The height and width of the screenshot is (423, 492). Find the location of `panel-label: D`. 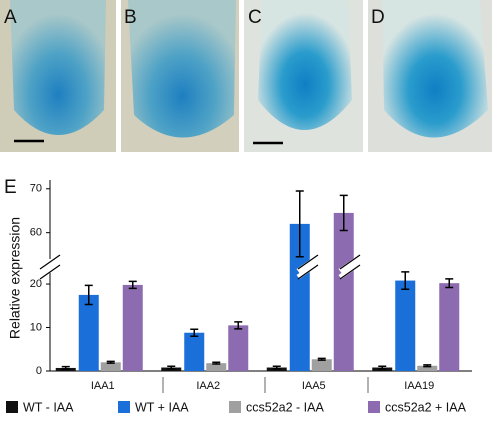

panel-label: D is located at coordinates (378, 17).